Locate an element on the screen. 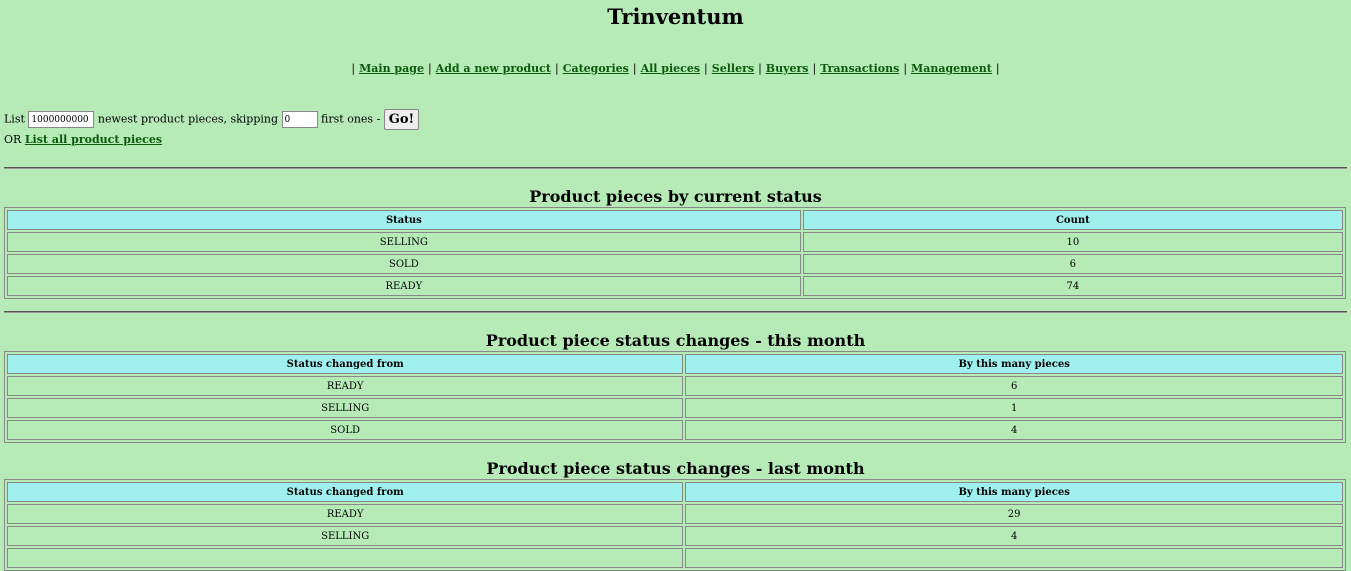 This screenshot has height=571, width=1351. nav-transactions: Transactions is located at coordinates (860, 68).